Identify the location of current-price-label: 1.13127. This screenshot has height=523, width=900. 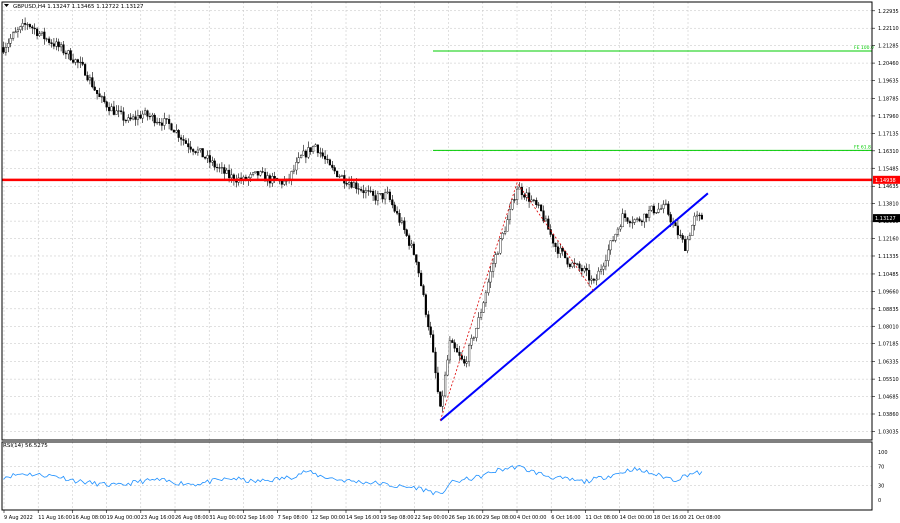
(885, 219).